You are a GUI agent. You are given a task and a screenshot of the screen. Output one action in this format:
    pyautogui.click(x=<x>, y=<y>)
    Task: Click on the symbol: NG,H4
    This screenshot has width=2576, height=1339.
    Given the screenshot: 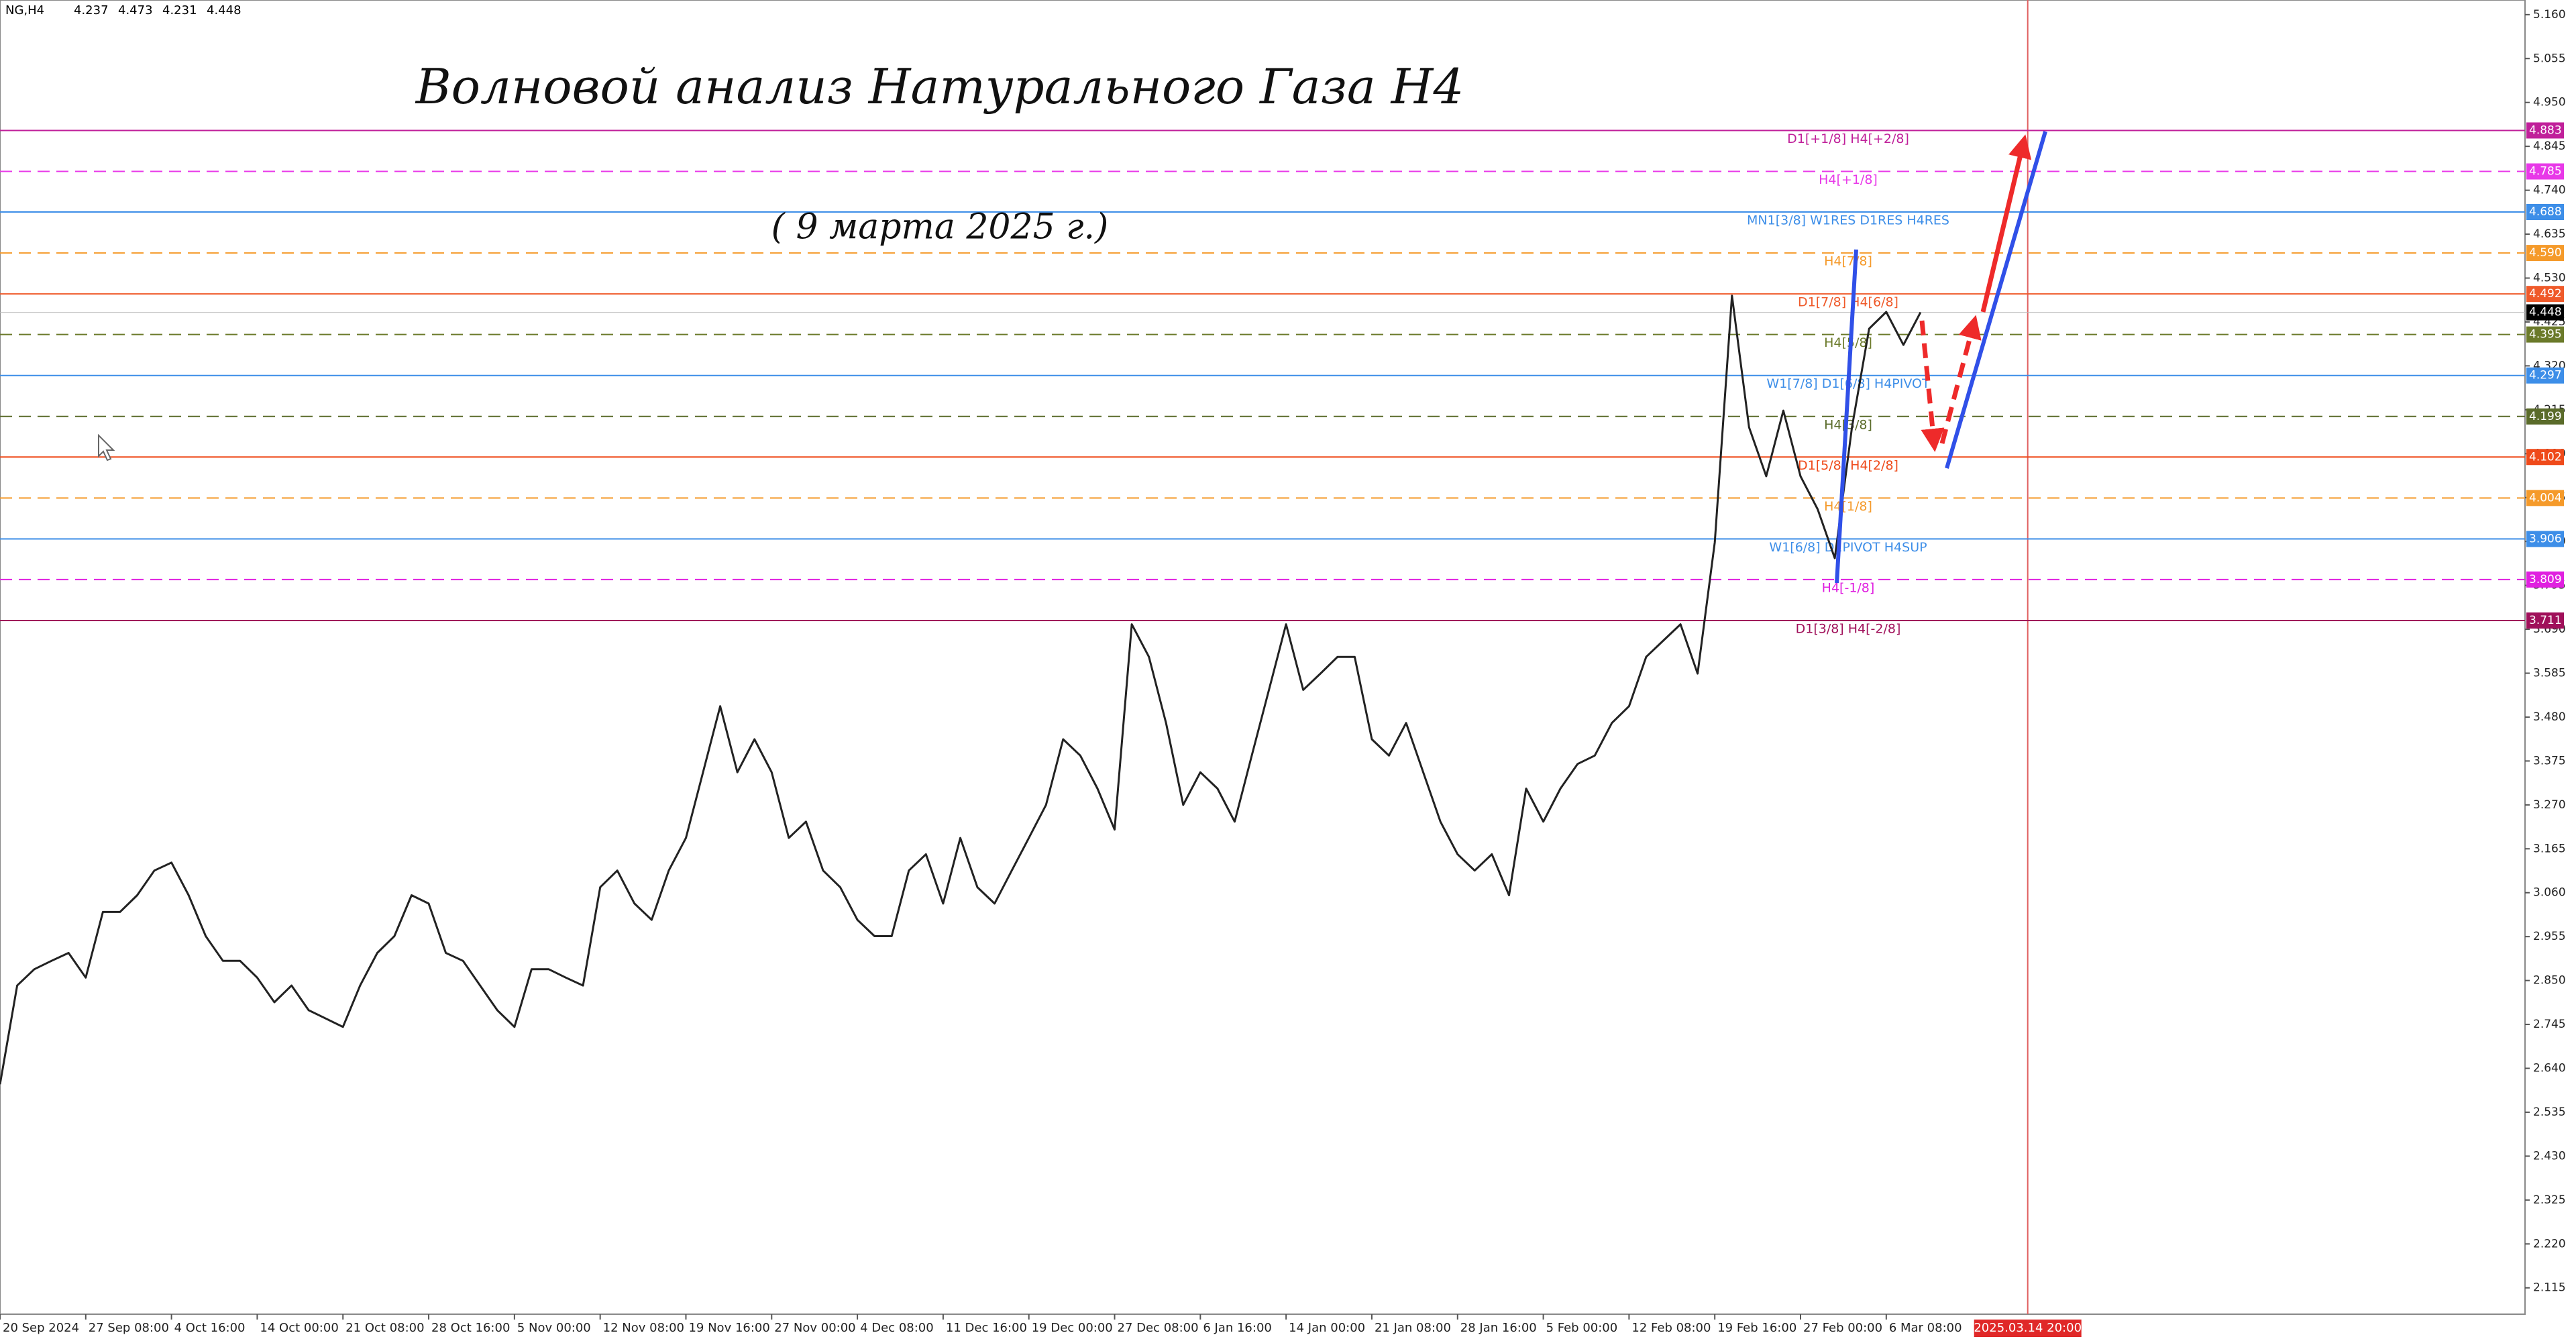 What is the action you would take?
    pyautogui.click(x=24, y=10)
    